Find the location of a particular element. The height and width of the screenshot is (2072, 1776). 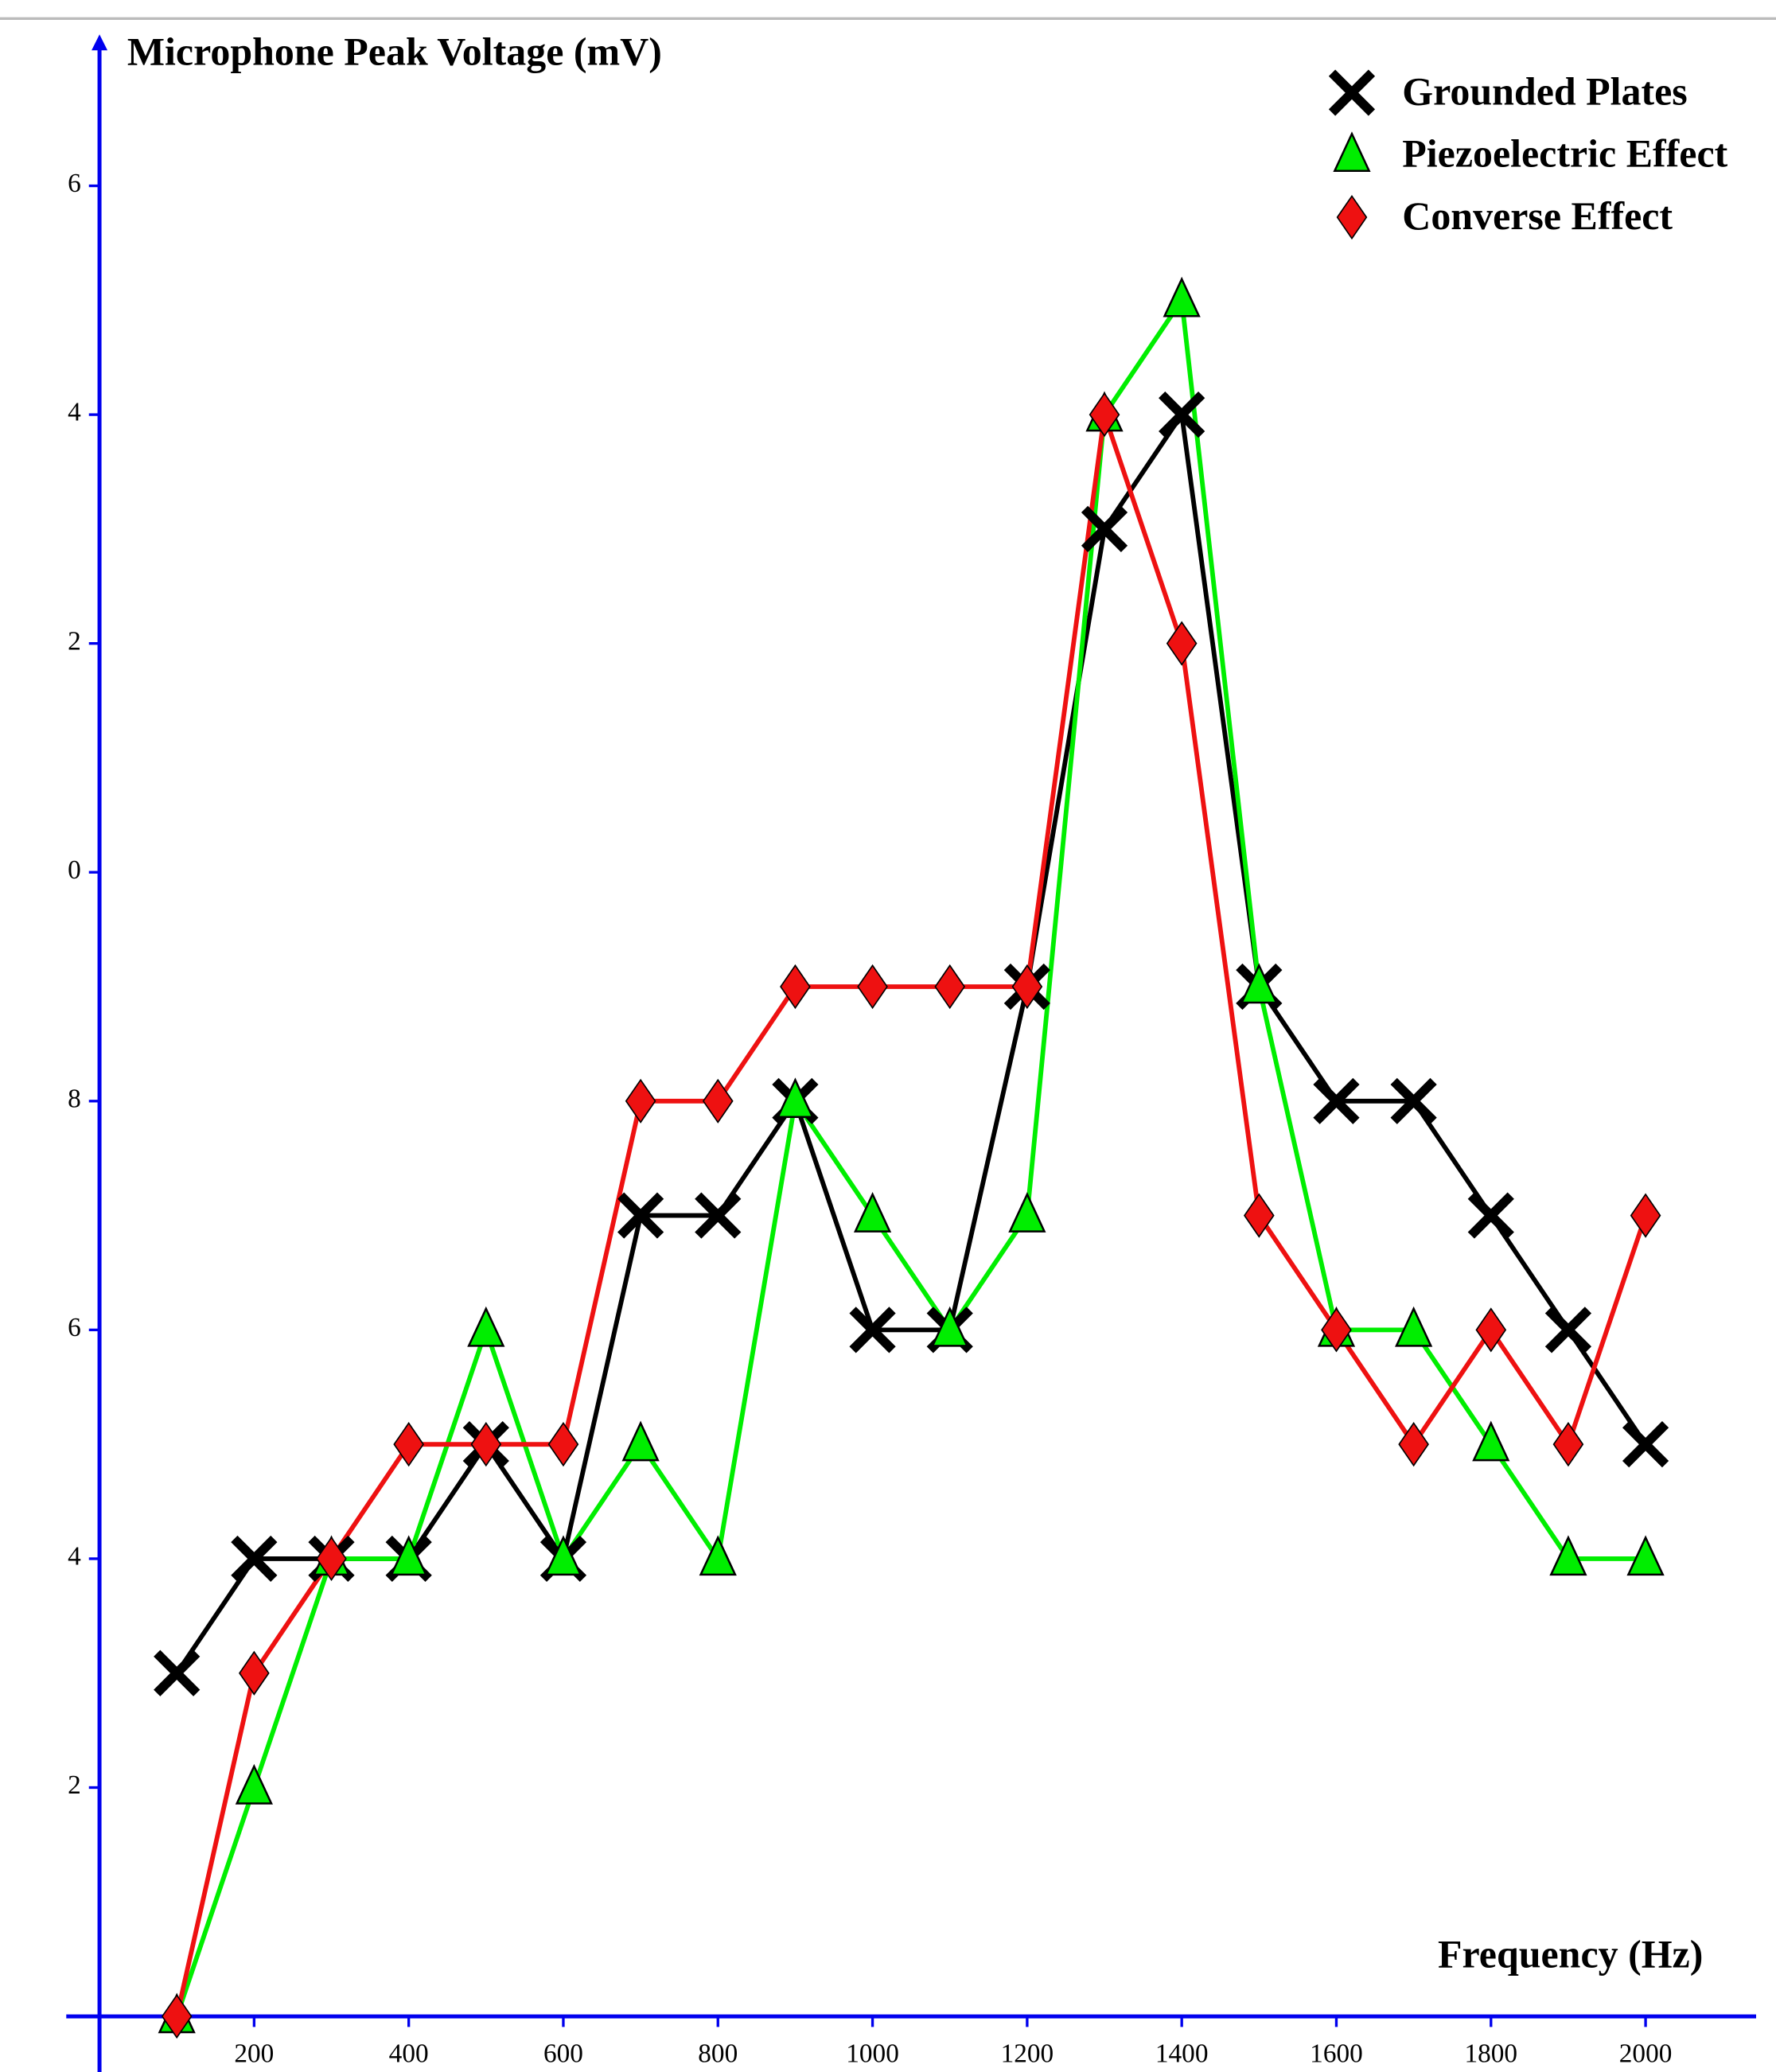

y-axis-arrow is located at coordinates (100, 42).